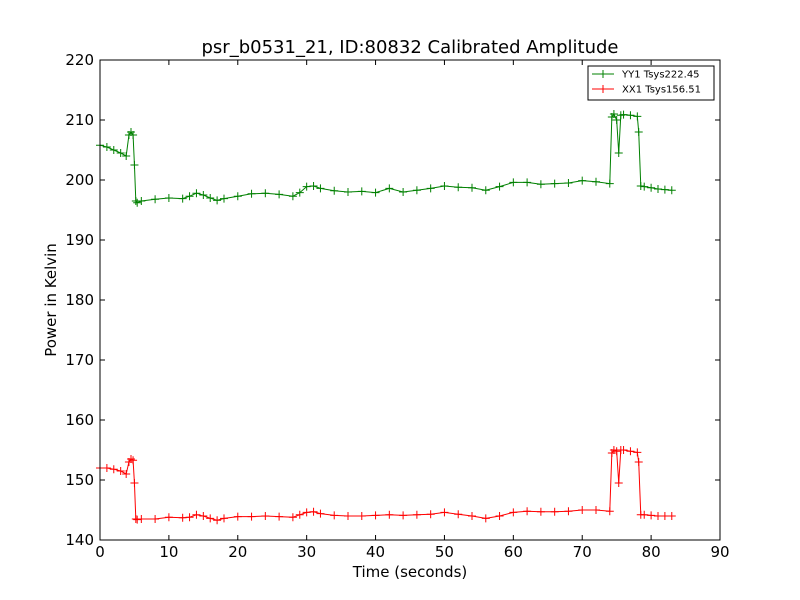  I want to click on legend-label: YY1 Tsys222.45, so click(660, 75).